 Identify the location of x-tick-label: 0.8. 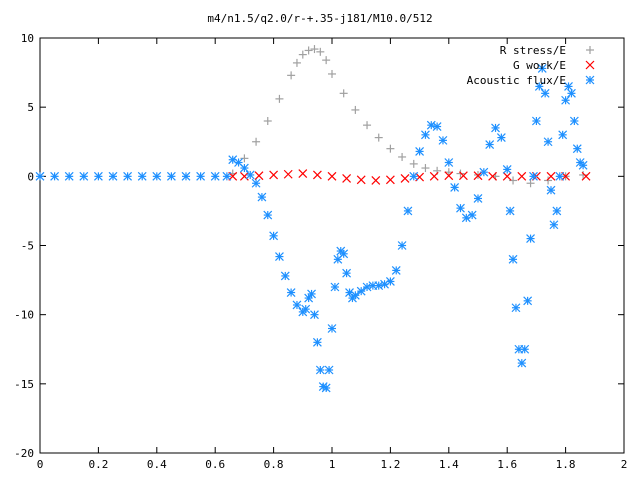
(274, 464).